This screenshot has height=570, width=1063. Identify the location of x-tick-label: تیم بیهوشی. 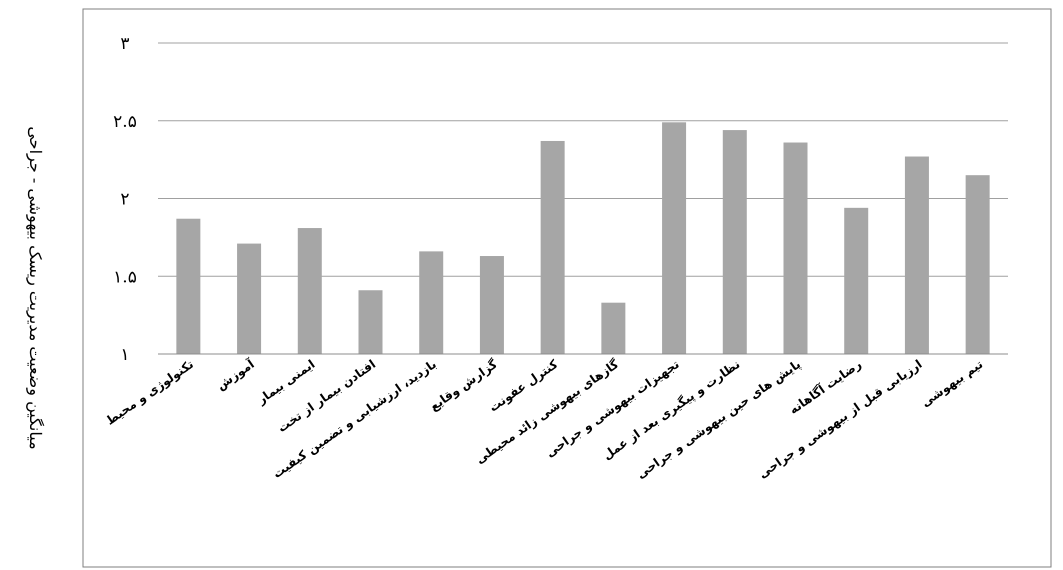
(952, 383).